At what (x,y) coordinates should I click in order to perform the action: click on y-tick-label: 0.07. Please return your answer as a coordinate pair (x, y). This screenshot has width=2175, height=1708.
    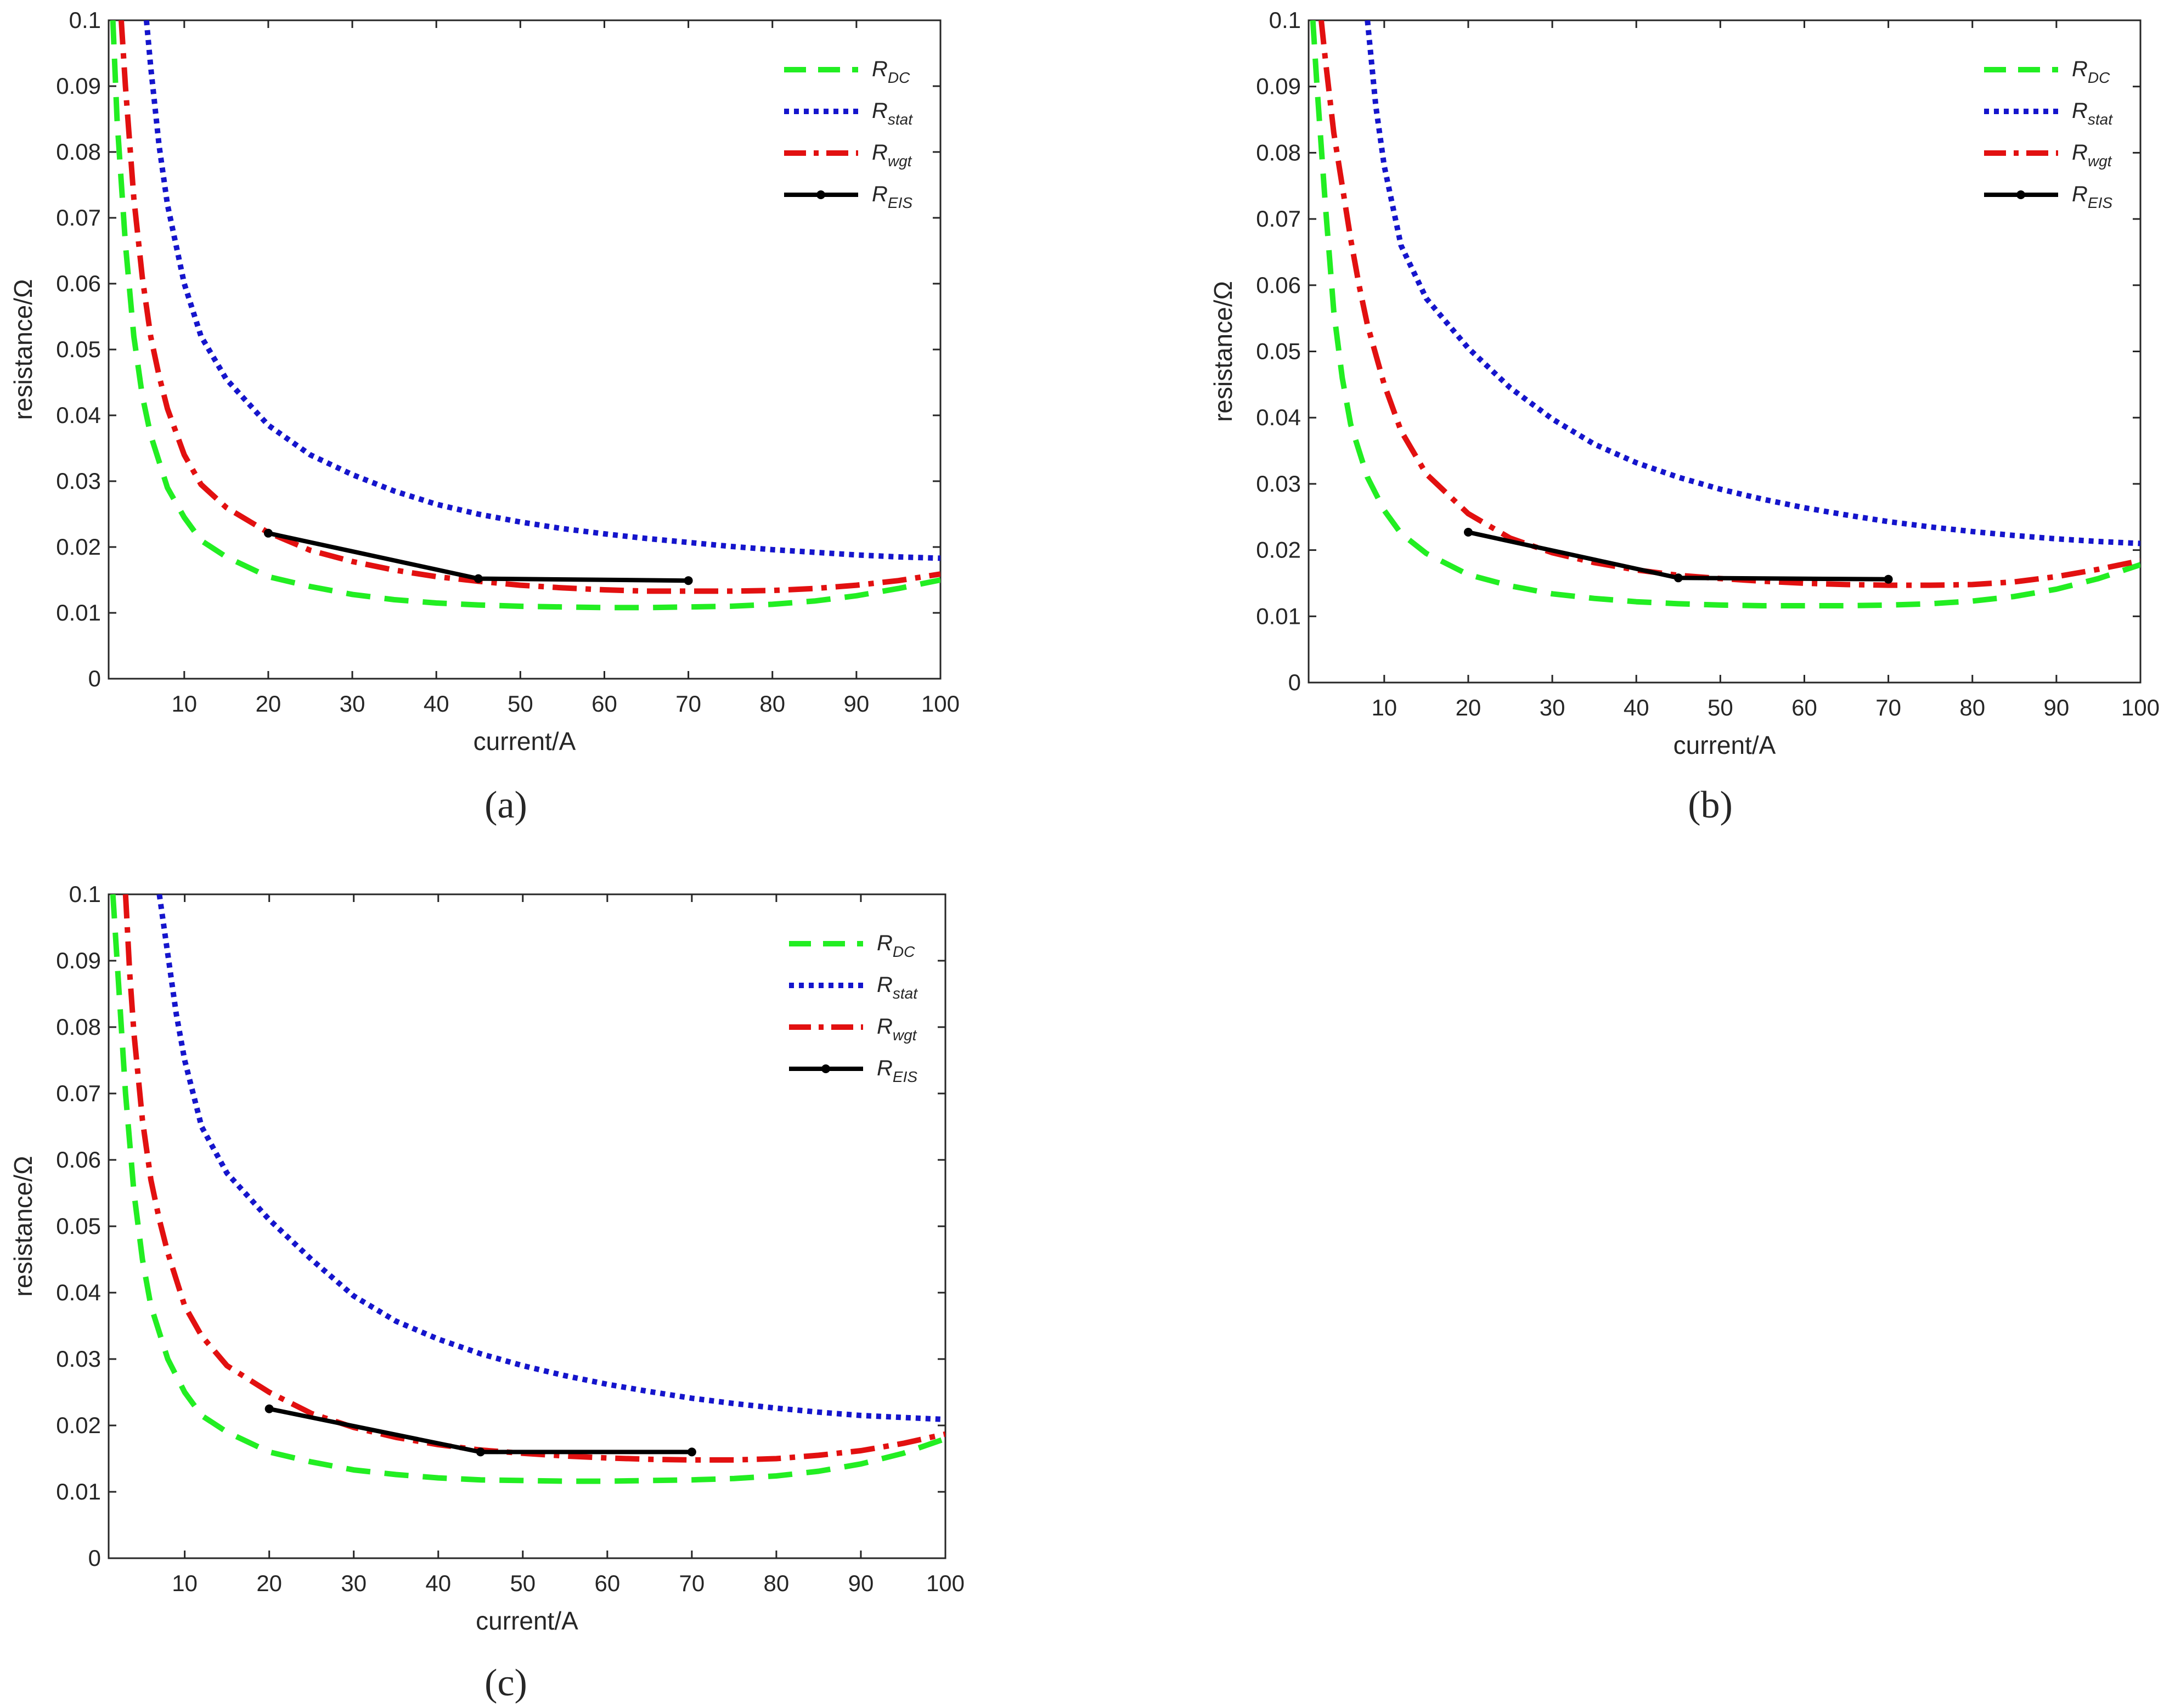
    Looking at the image, I should click on (1279, 219).